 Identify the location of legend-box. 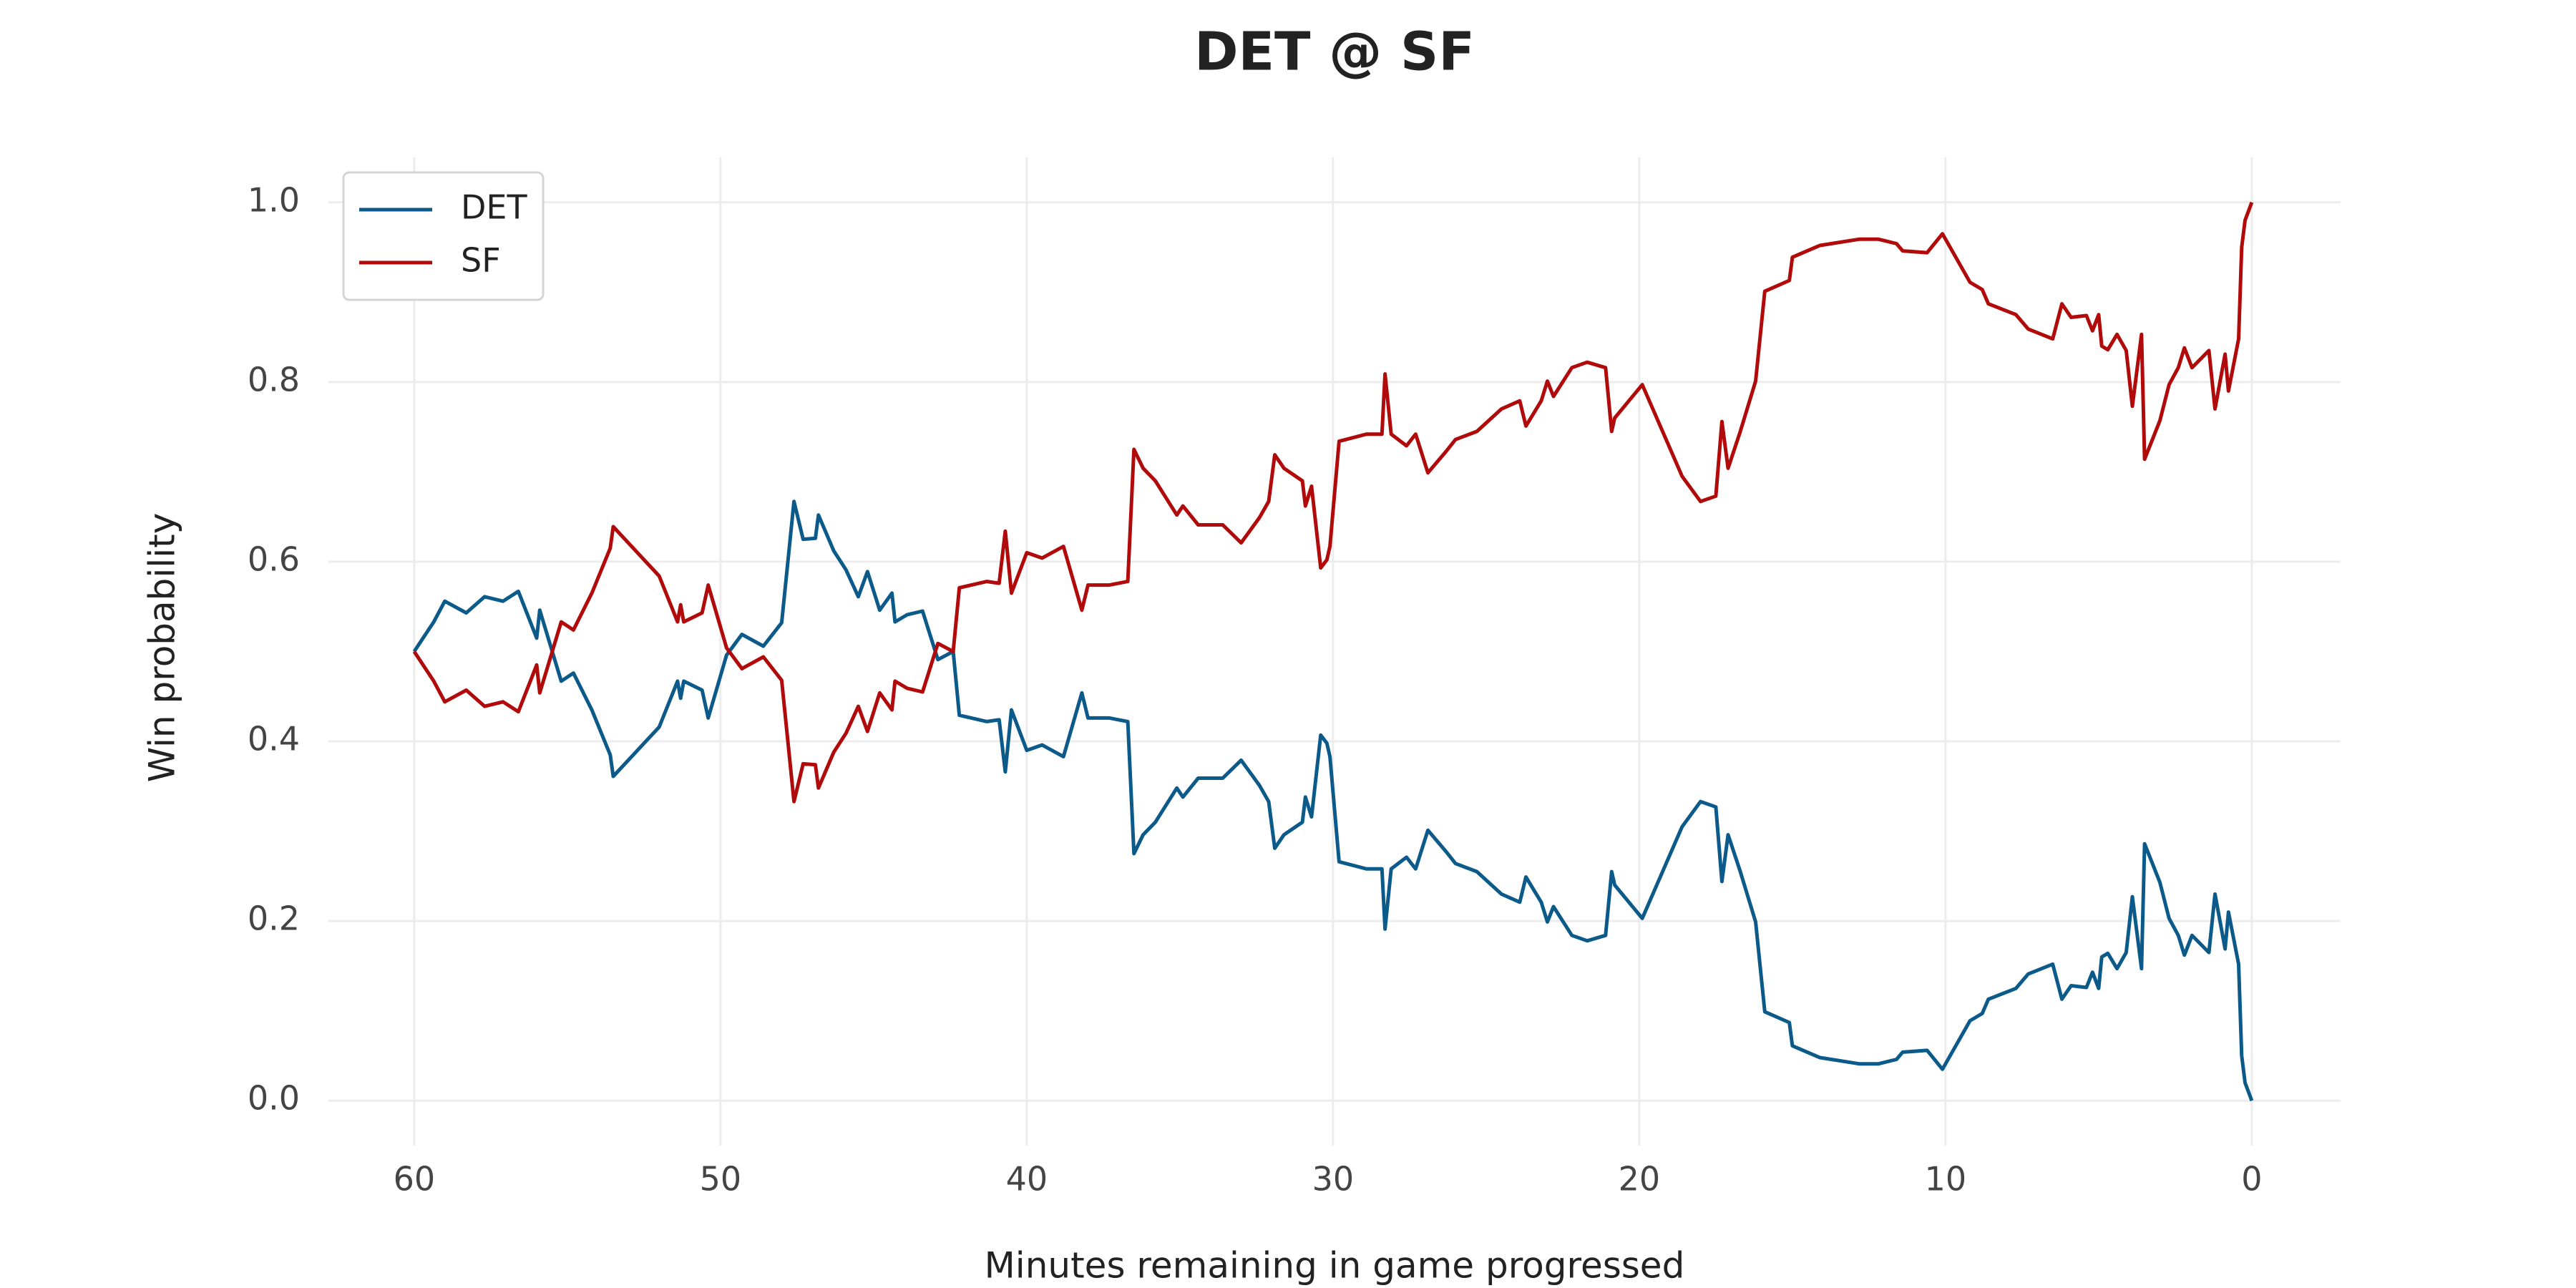
(443, 236).